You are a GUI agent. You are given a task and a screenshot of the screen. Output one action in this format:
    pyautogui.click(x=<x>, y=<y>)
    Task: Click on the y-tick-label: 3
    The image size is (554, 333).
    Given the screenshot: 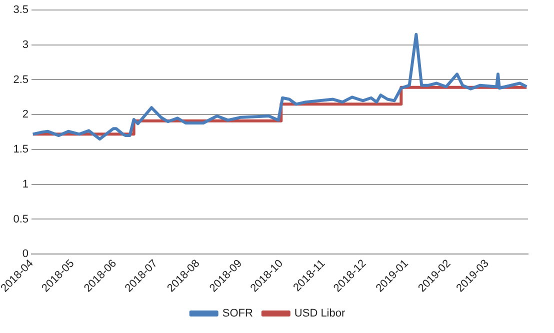 What is the action you would take?
    pyautogui.click(x=25, y=44)
    